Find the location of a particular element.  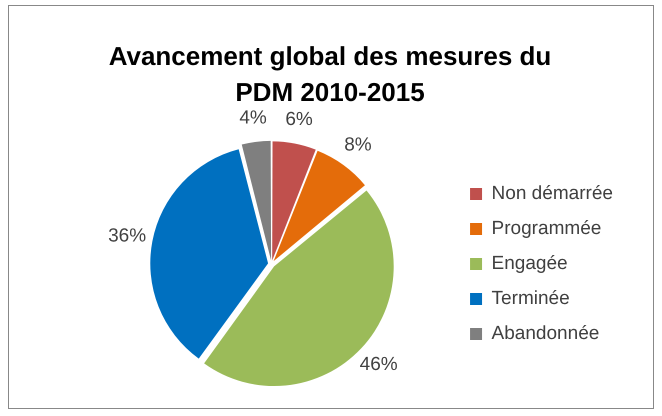

data-label: 46% is located at coordinates (379, 364).